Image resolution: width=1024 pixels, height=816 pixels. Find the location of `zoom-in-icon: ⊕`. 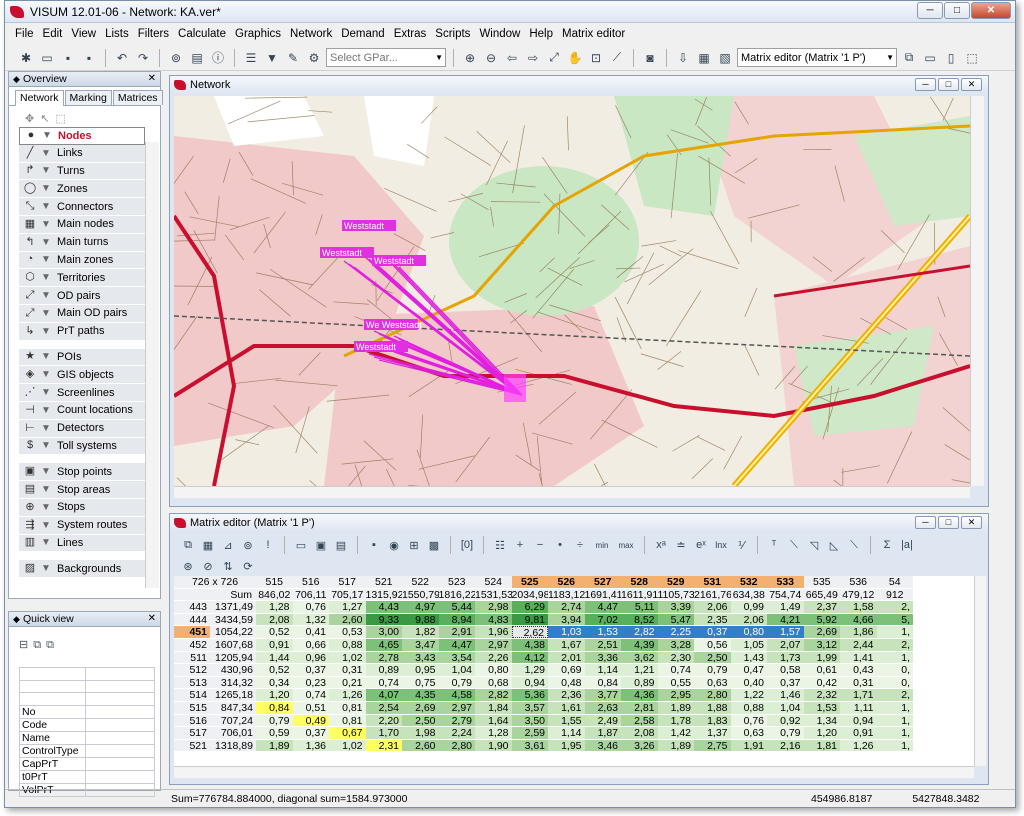

zoom-in-icon: ⊕ is located at coordinates (470, 57).